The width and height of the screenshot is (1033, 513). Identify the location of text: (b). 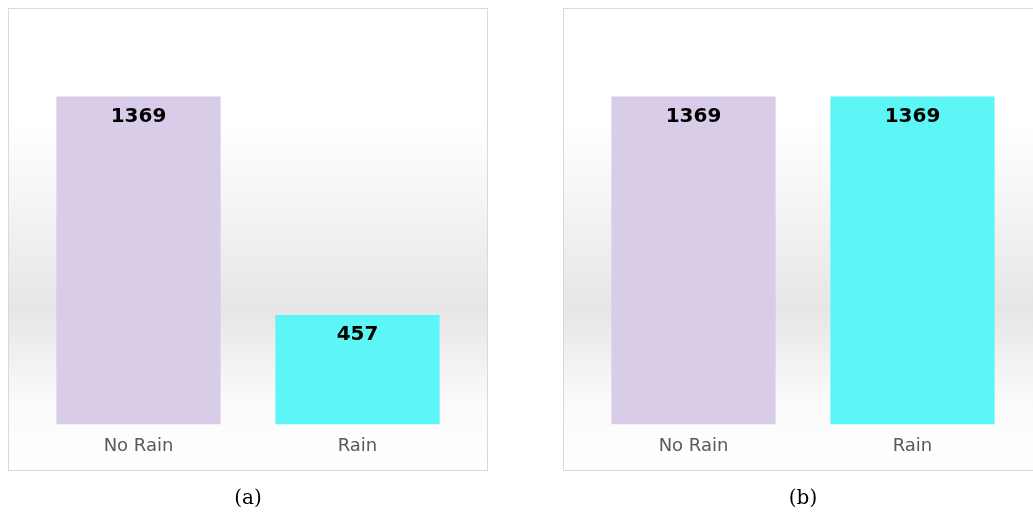
(803, 497).